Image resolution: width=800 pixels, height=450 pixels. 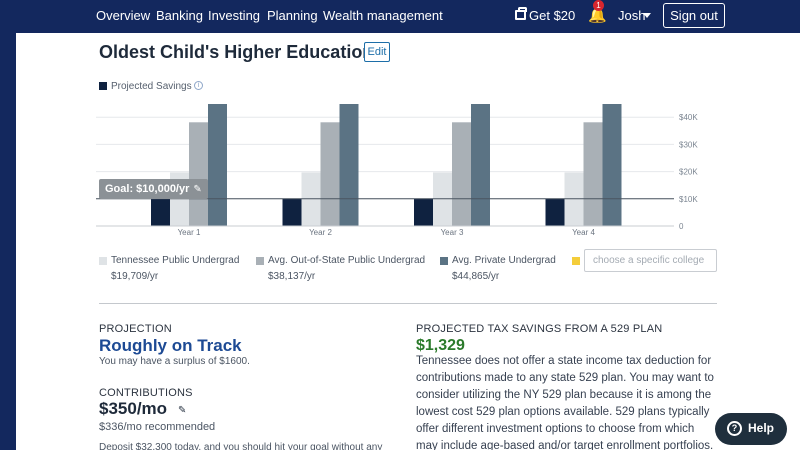 I want to click on recommended-contribution: $336/mo recommended, so click(x=157, y=427).